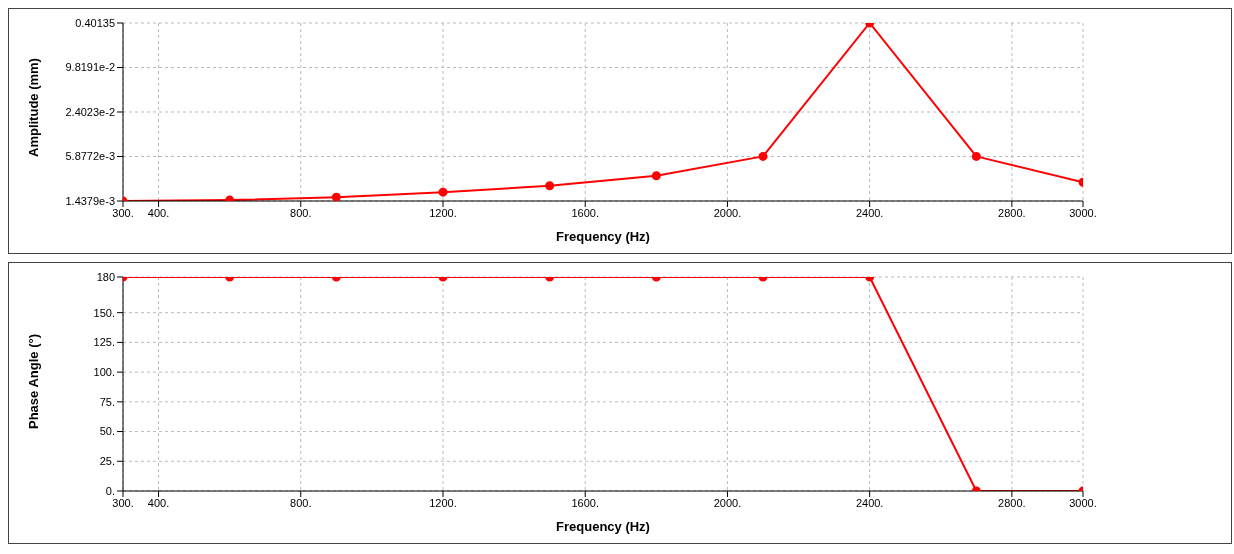 This screenshot has height=554, width=1234. Describe the element at coordinates (107, 401) in the screenshot. I see `y-tick-label: 75.` at that location.